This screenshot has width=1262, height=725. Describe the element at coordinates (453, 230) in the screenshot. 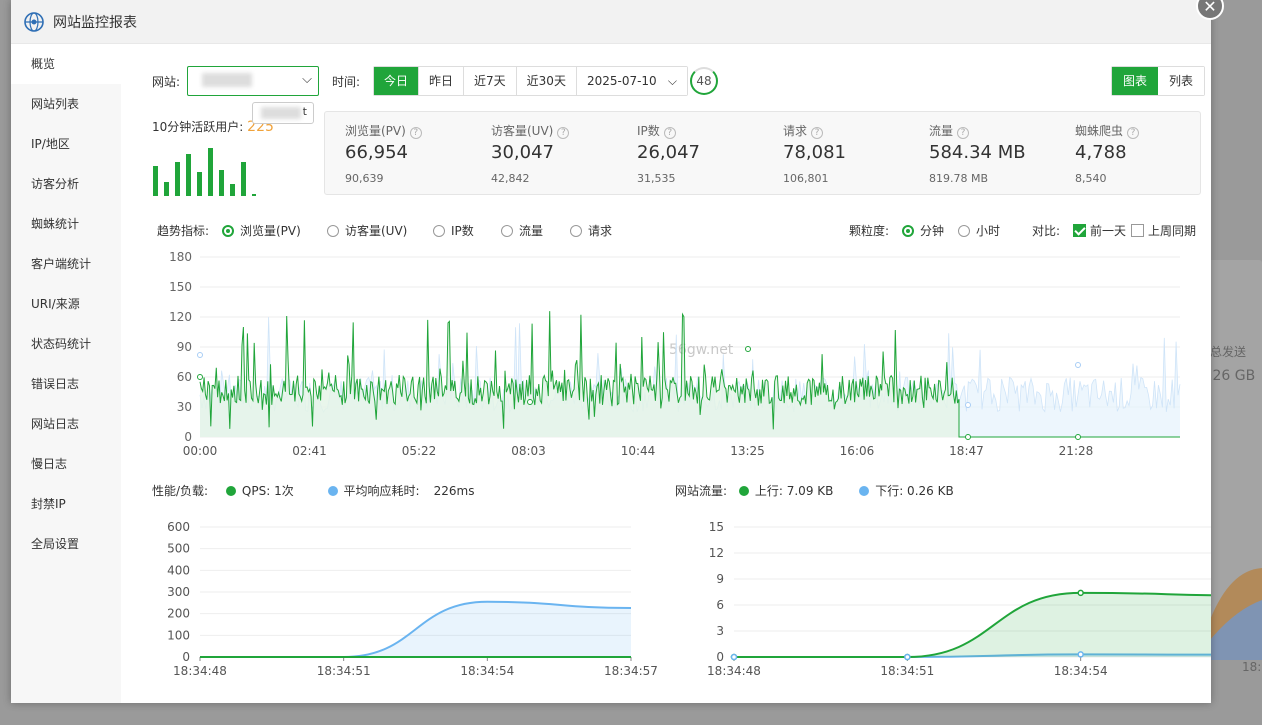

I see `metric-ip: IP数` at that location.